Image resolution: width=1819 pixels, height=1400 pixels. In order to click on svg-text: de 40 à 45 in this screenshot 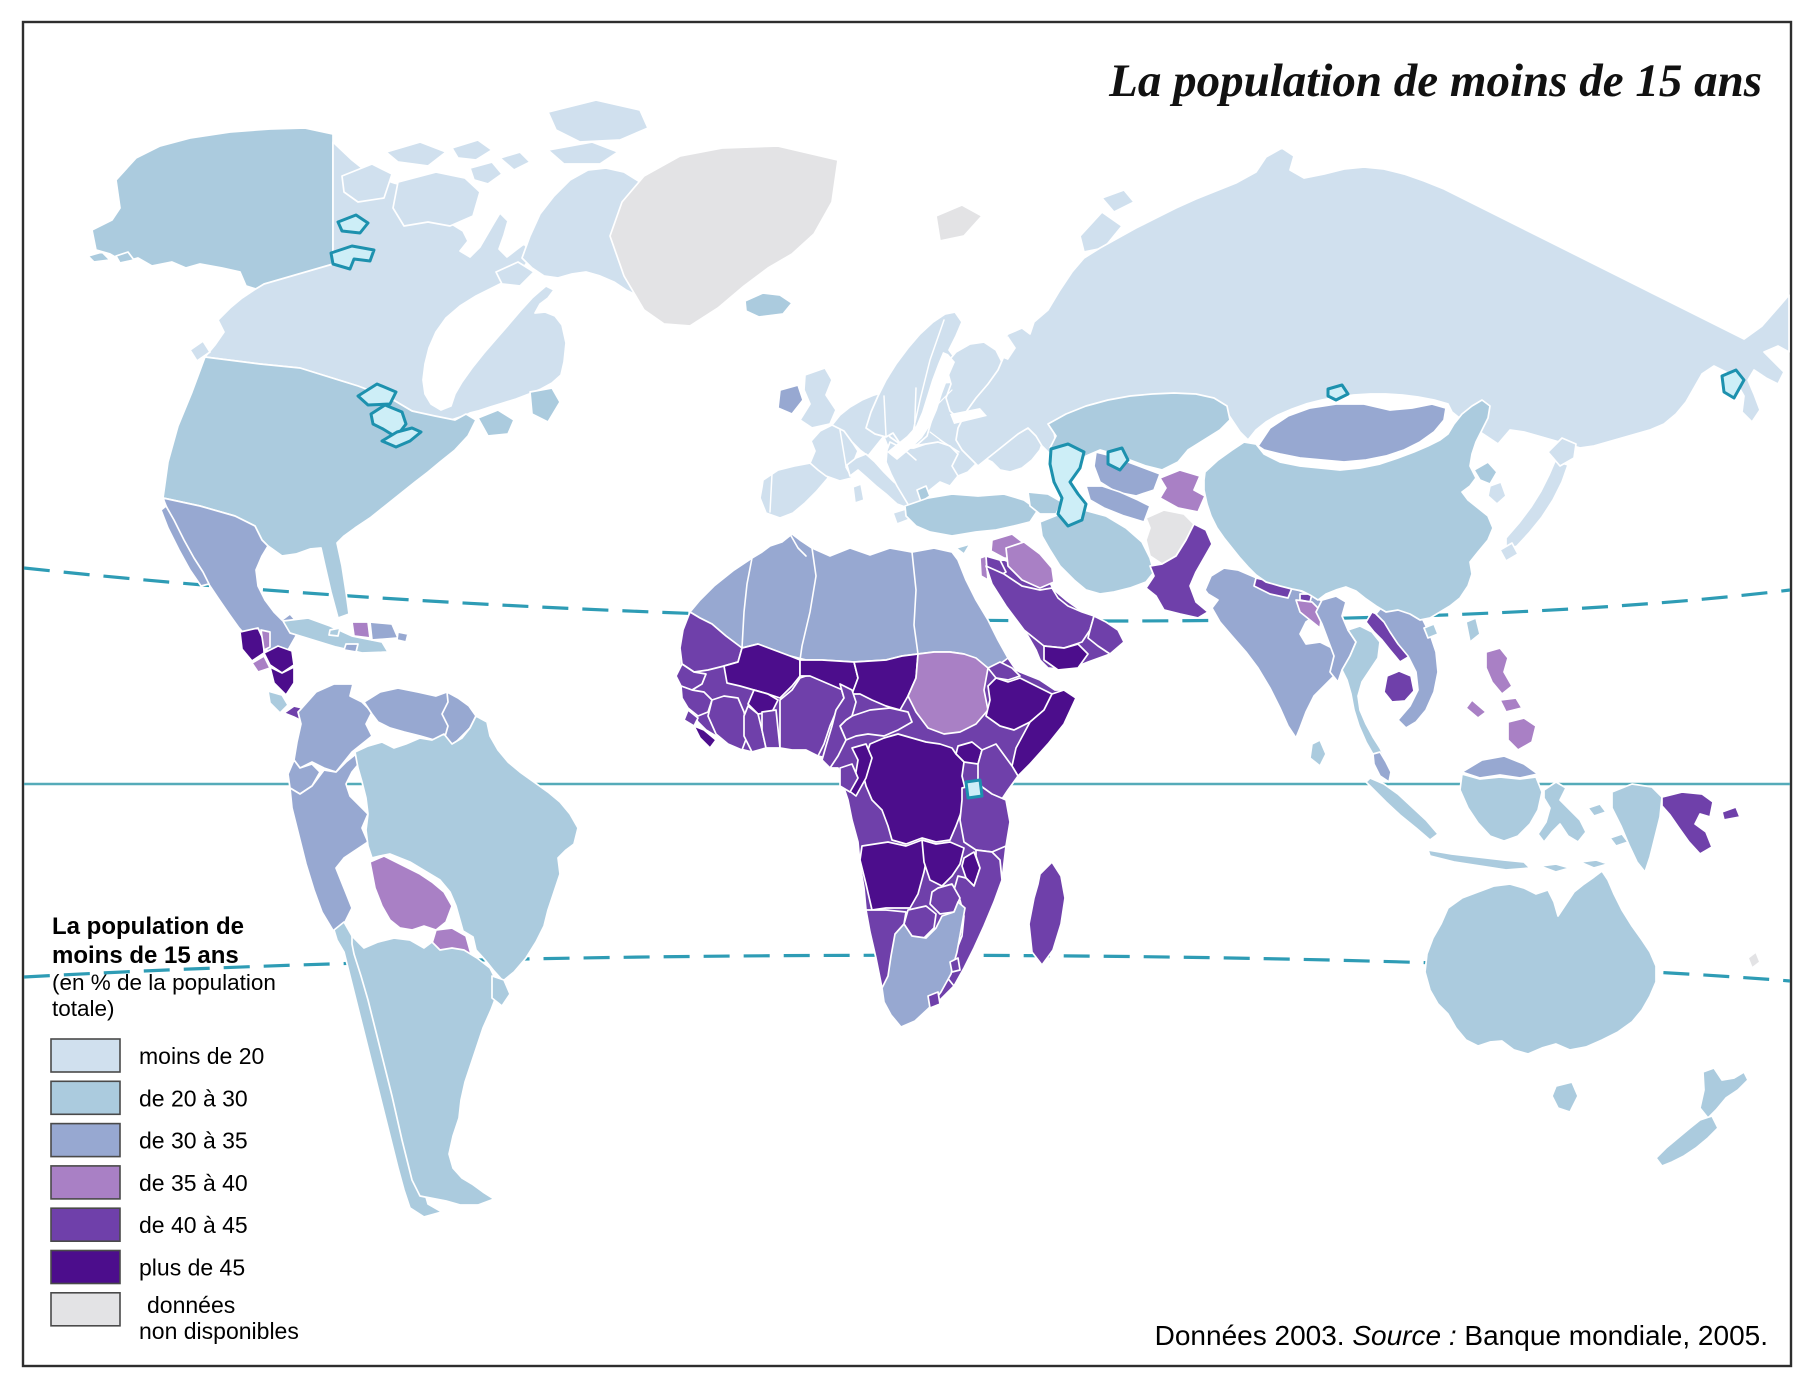, I will do `click(193, 1225)`.